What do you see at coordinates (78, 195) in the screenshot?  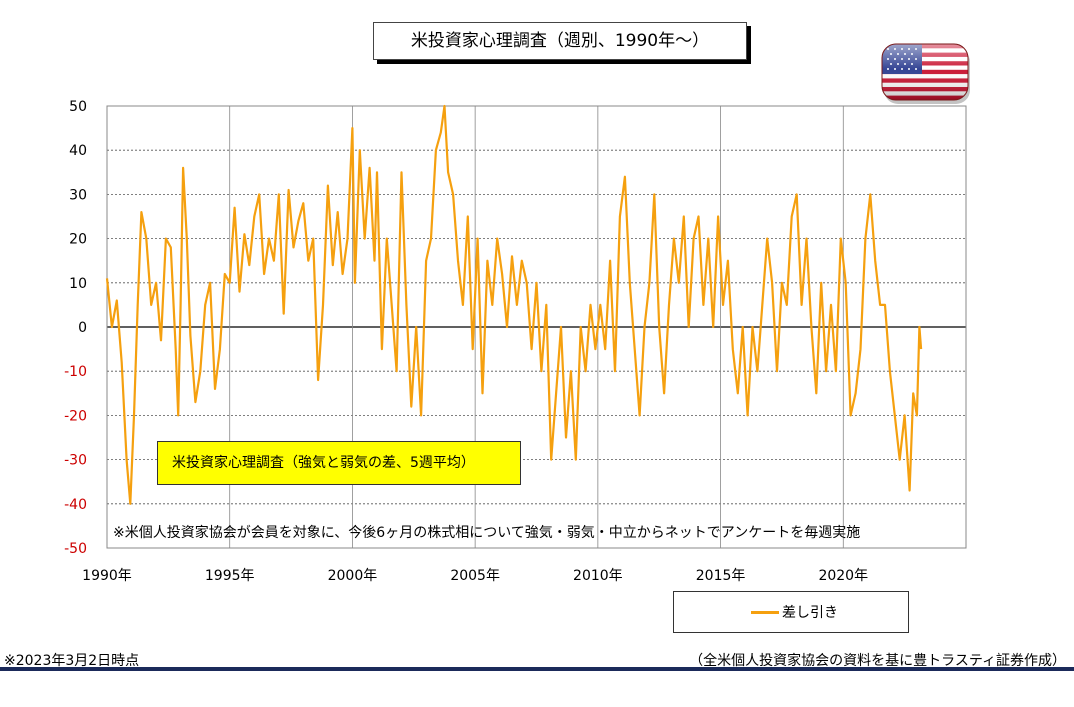 I see `y-tick-label: 30` at bounding box center [78, 195].